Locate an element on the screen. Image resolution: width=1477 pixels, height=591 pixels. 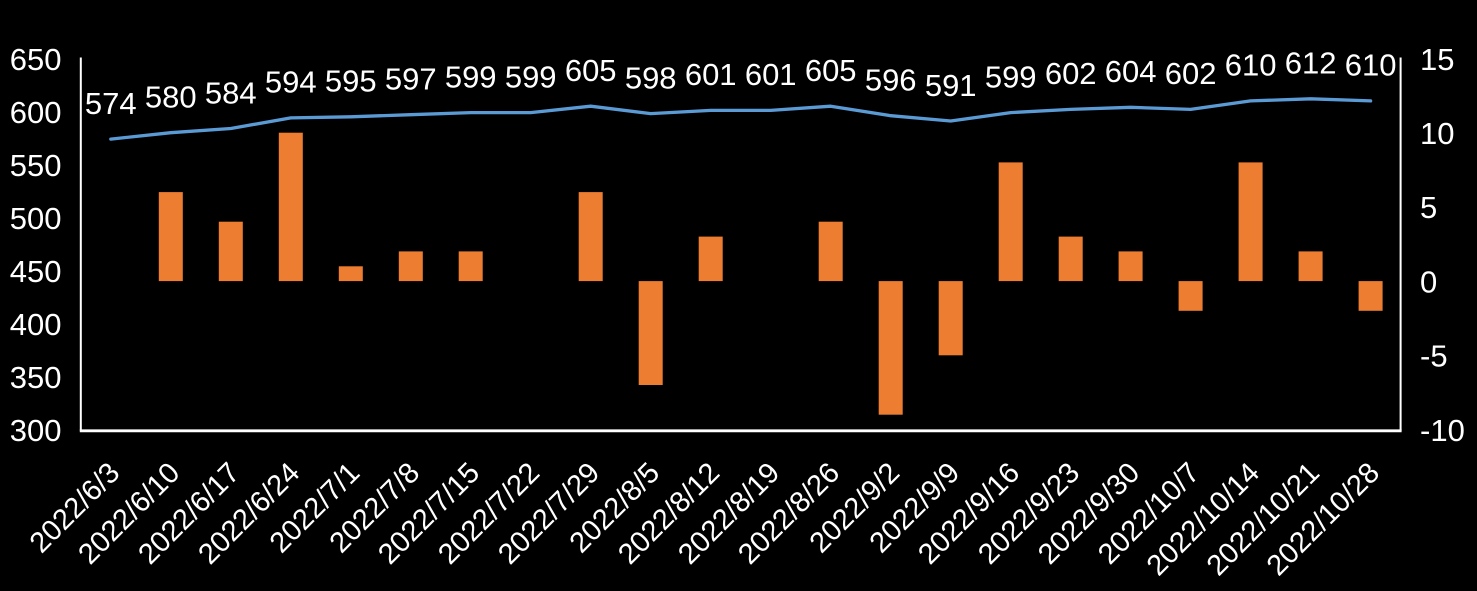
svg-text: 0 is located at coordinates (1428, 281).